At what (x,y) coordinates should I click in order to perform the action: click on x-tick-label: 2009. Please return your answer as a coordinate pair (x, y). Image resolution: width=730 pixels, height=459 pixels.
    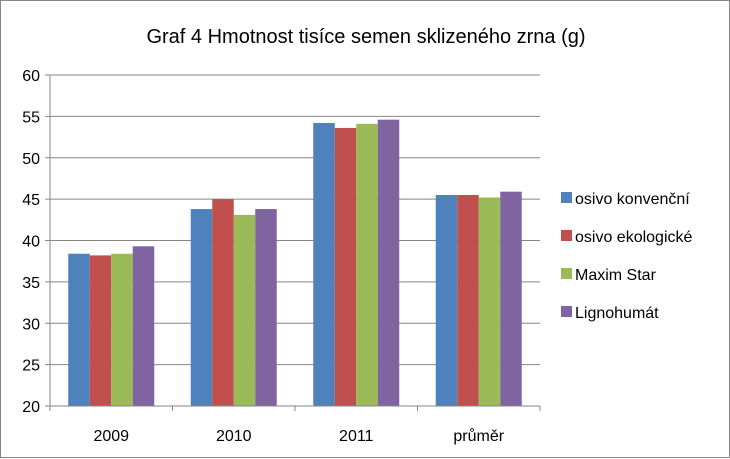
    Looking at the image, I should click on (111, 436).